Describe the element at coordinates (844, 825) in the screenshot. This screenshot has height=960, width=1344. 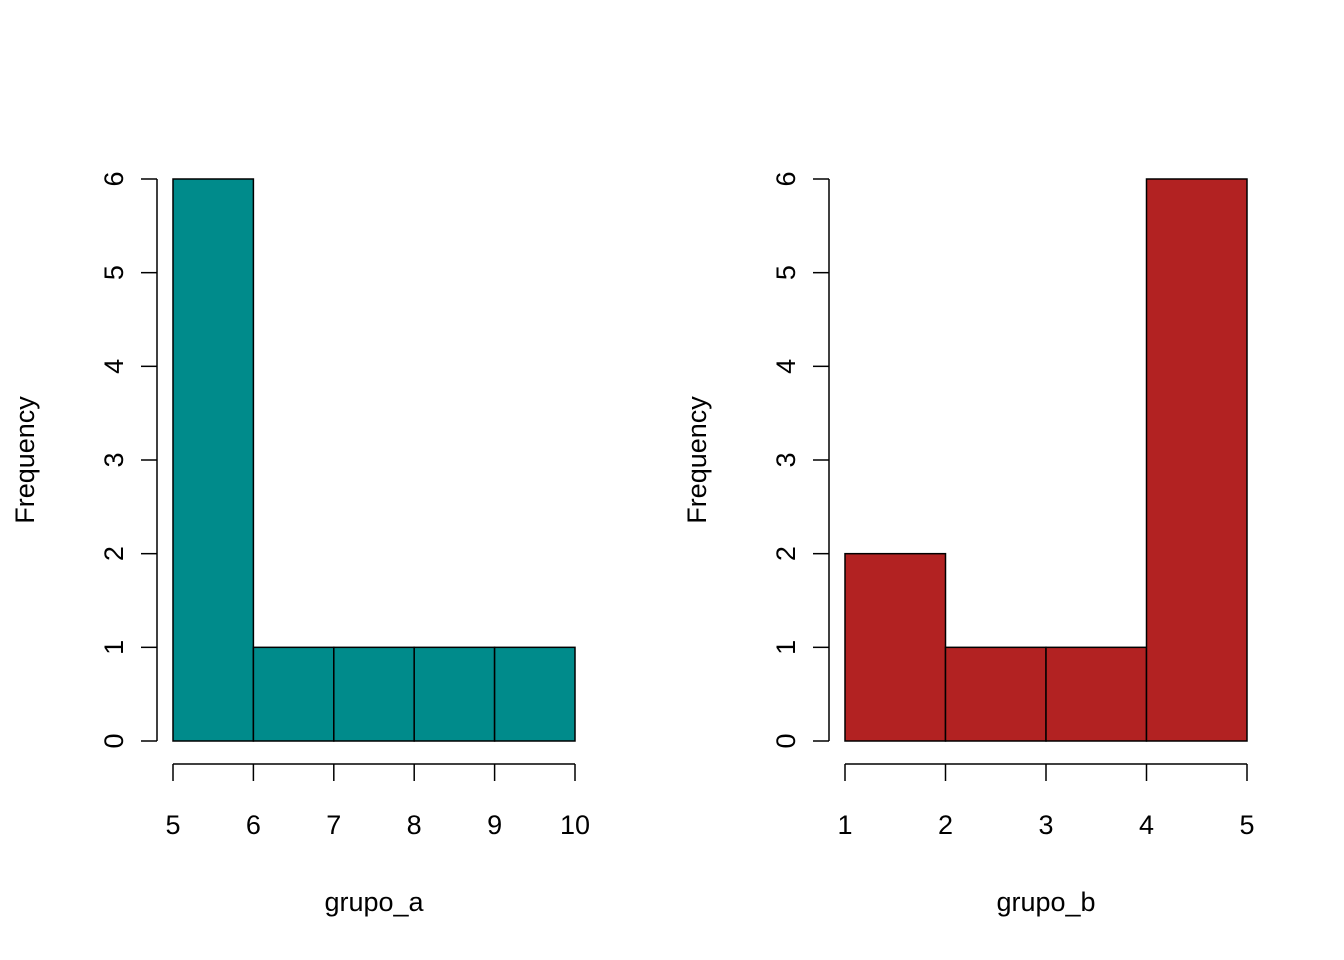
I see `x-tick-label: 1` at that location.